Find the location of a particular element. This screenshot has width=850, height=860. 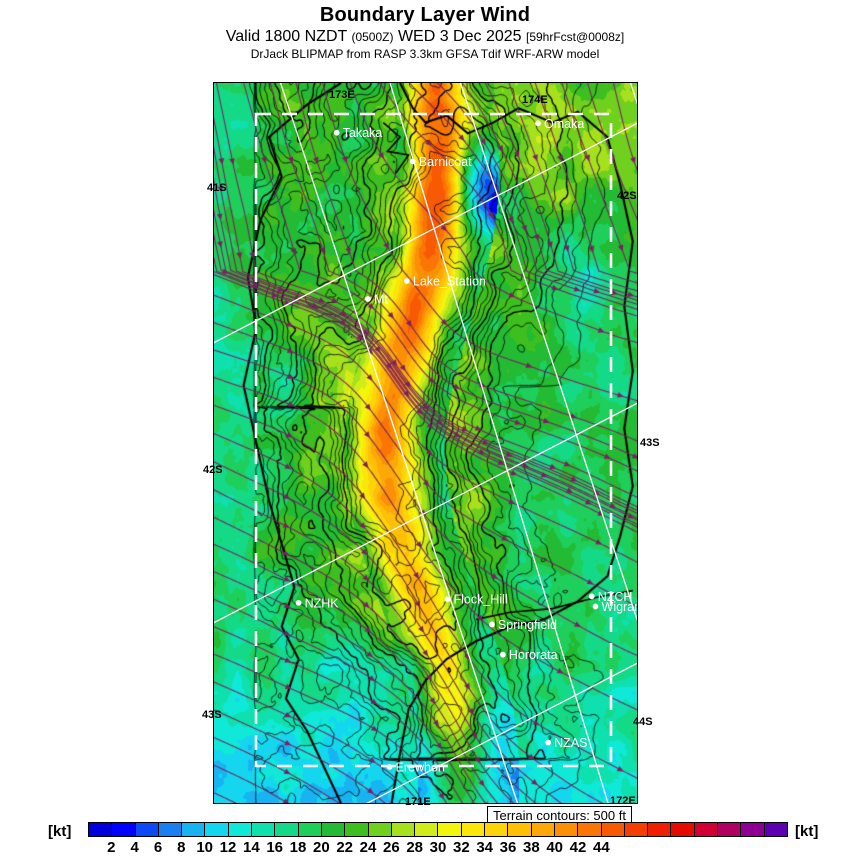

valid-date: WED 3 Dec 2025 is located at coordinates (459, 36).